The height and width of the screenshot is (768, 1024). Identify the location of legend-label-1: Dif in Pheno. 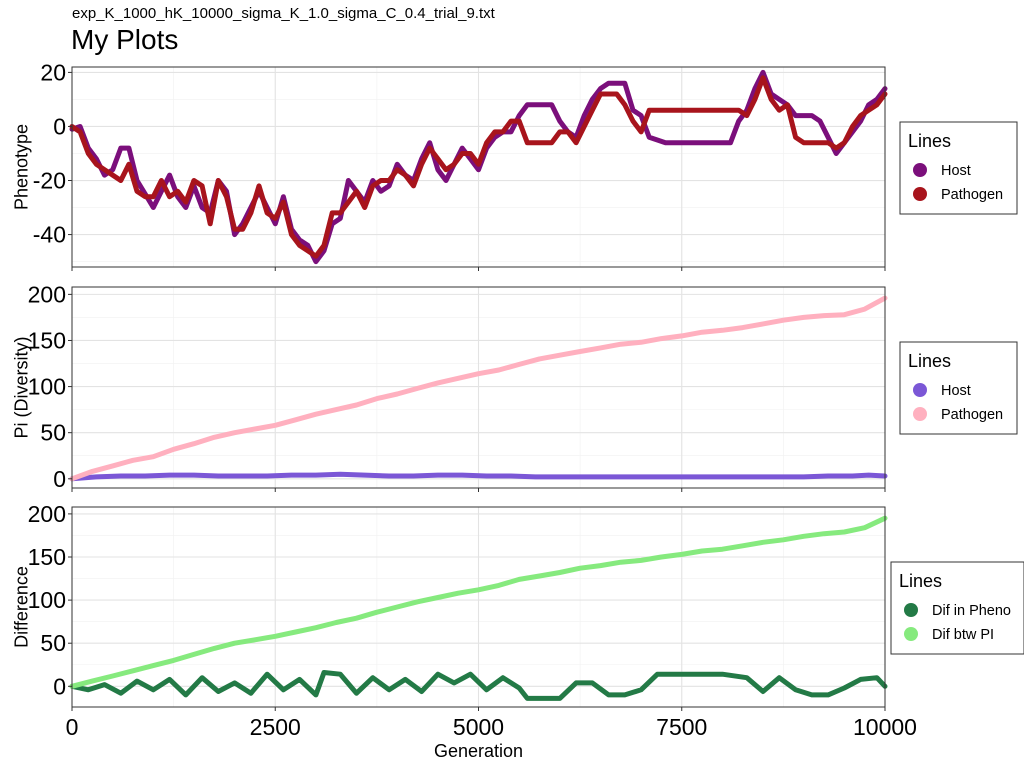
(971, 611).